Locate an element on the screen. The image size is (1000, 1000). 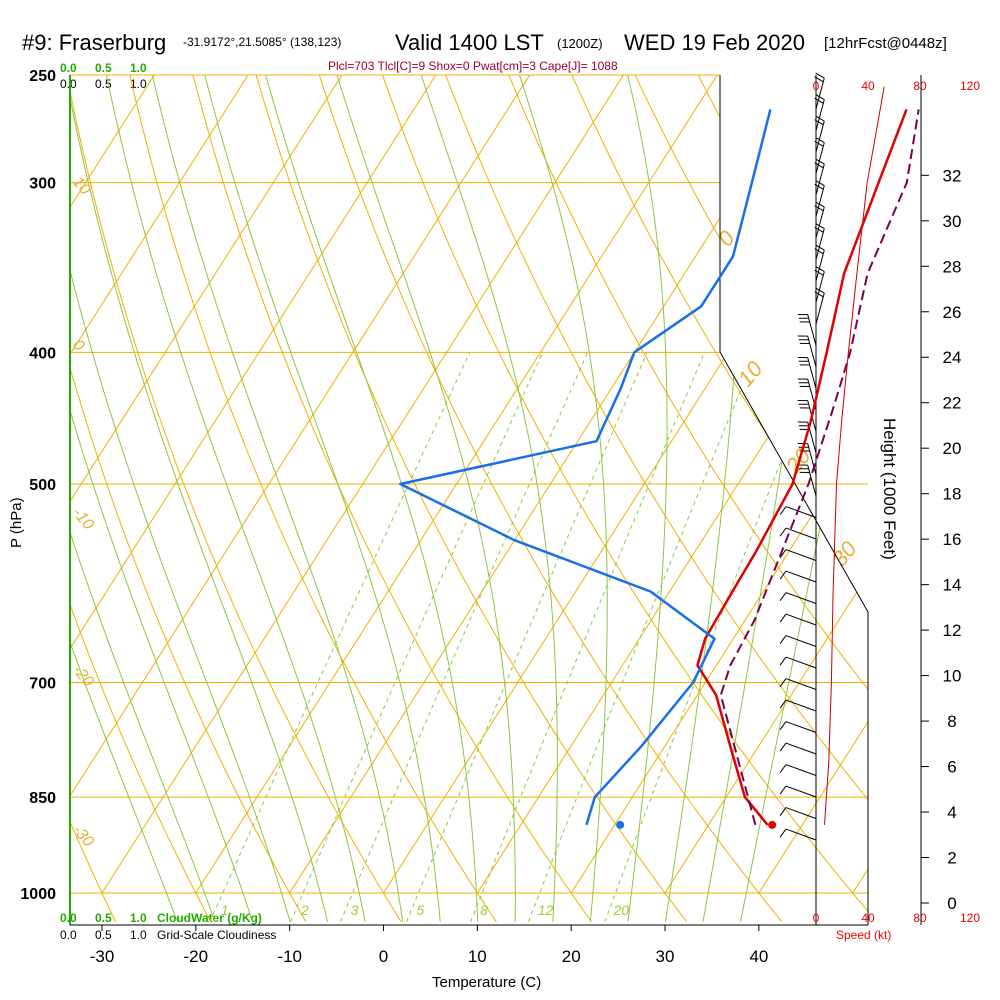
cloudwater-scale-bottom-2: 1.0 is located at coordinates (138, 918).